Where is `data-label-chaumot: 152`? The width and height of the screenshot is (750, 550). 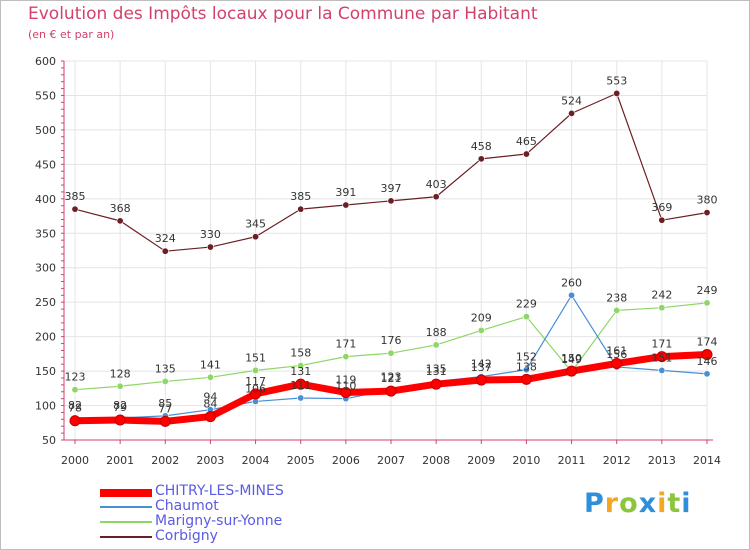 data-label-chaumot: 152 is located at coordinates (526, 357).